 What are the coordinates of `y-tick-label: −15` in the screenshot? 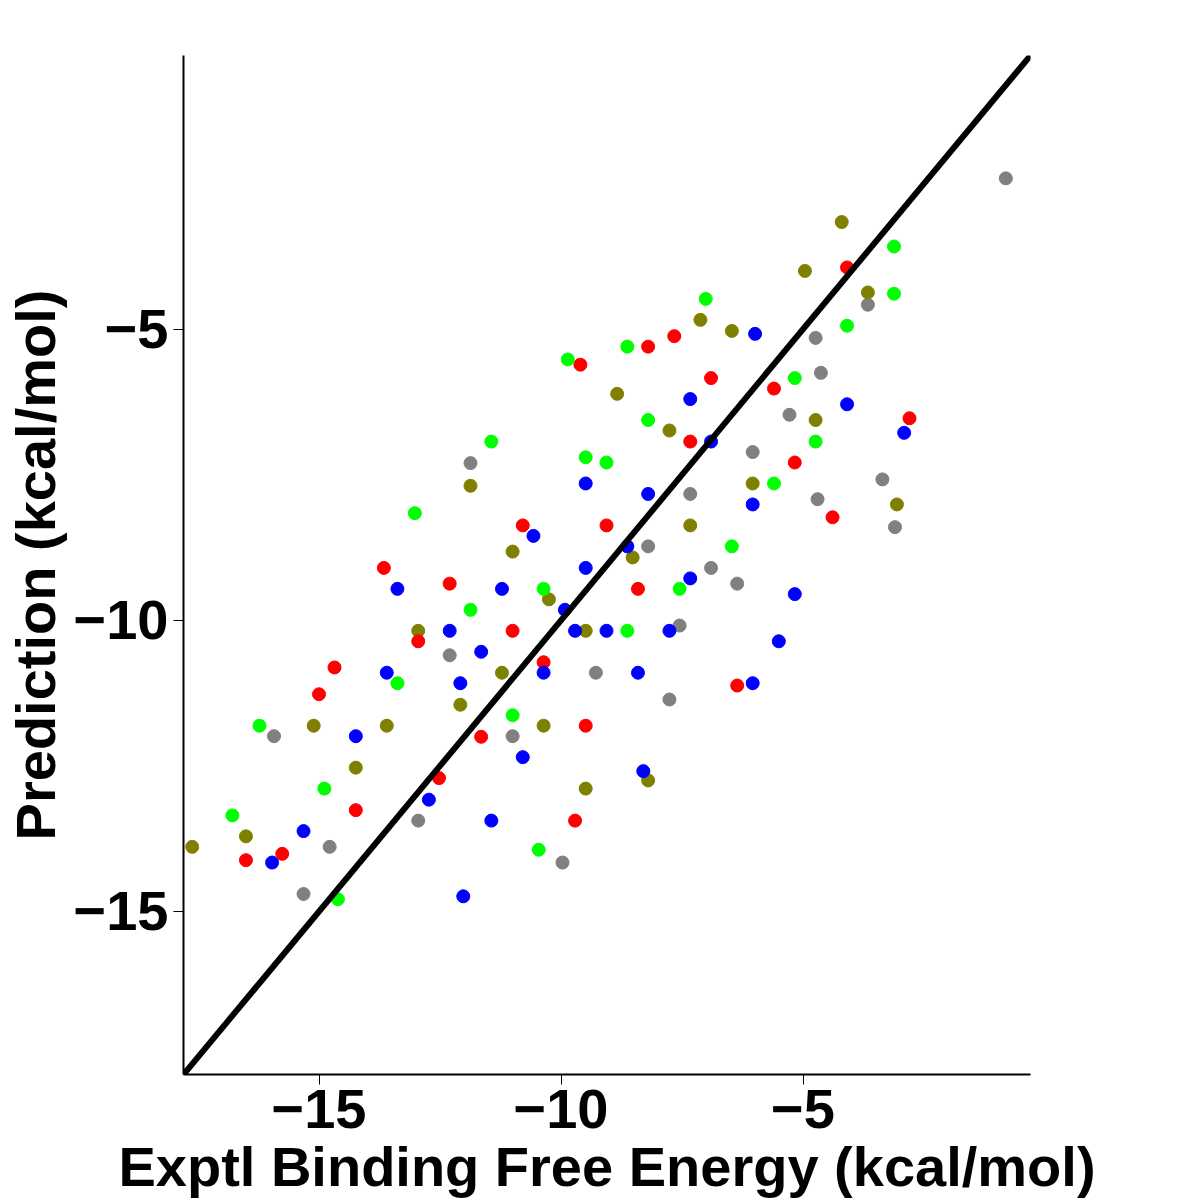 It's located at (121, 911).